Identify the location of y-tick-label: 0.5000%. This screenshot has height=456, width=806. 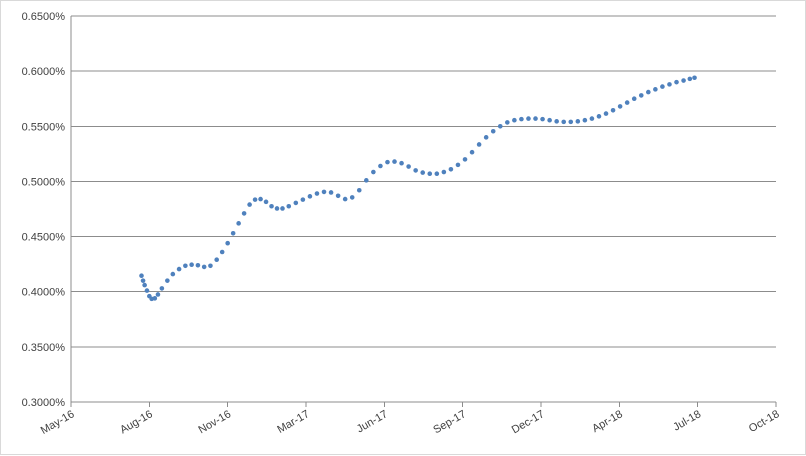
(44, 182).